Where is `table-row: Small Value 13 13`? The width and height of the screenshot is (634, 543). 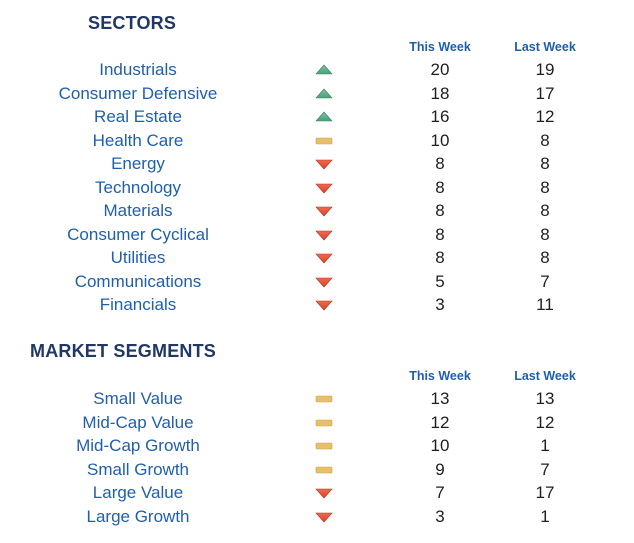
table-row: Small Value 13 13 is located at coordinates (317, 399).